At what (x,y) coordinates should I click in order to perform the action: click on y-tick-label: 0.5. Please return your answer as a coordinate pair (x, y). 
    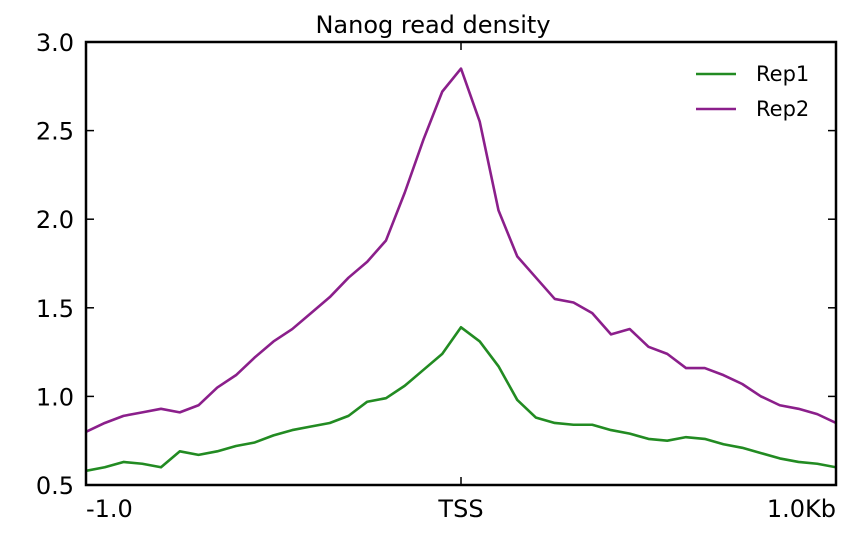
    Looking at the image, I should click on (55, 486).